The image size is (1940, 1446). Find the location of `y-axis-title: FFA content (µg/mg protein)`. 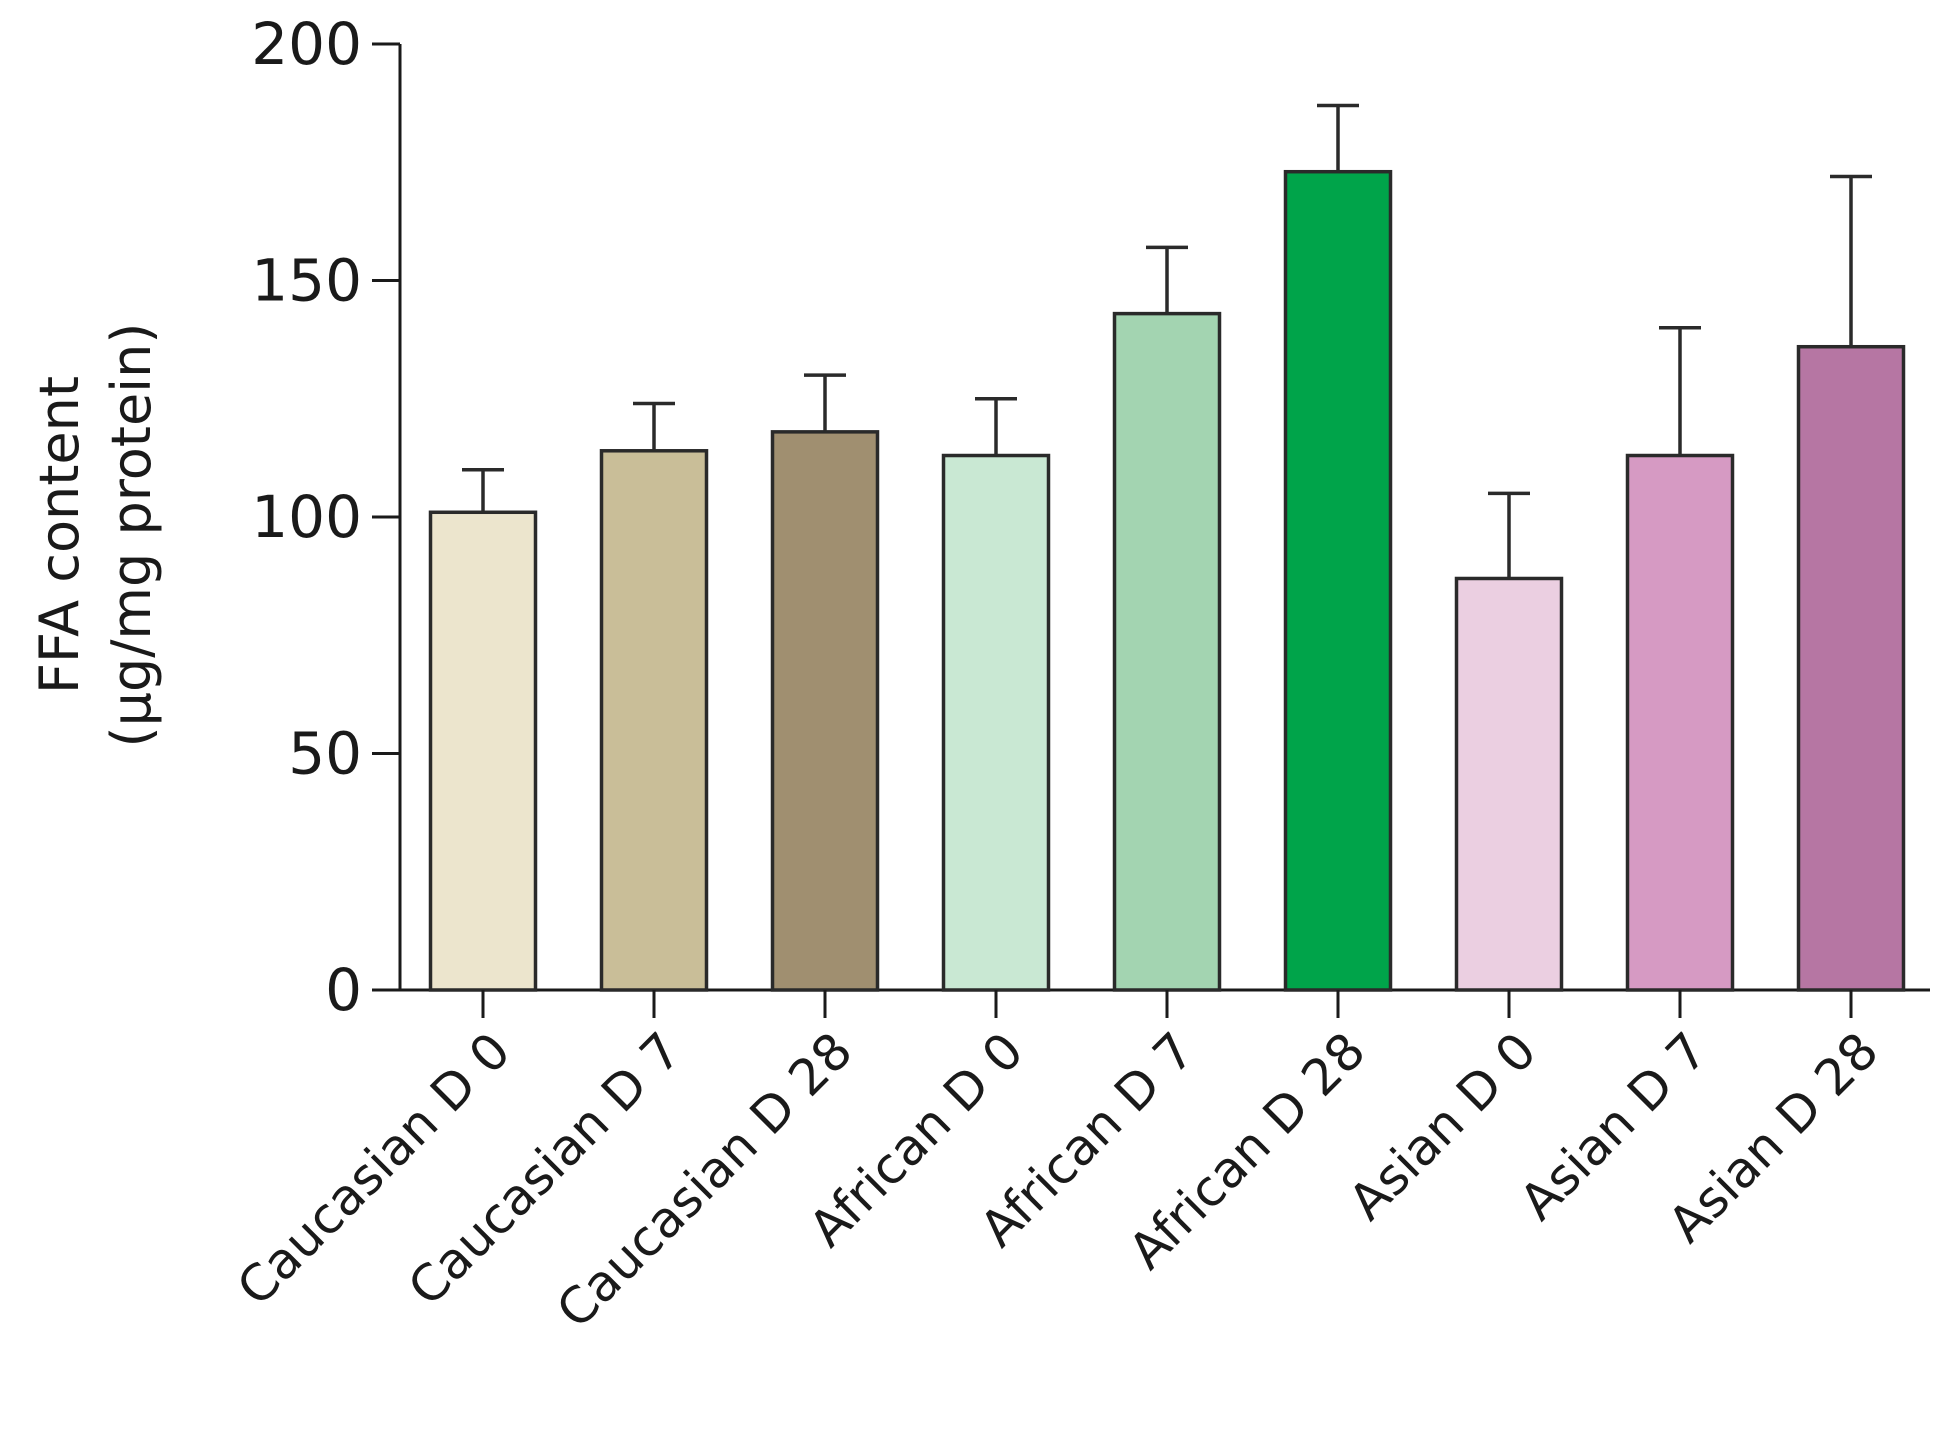

y-axis-title: FFA content (µg/mg protein) is located at coordinates (95, 535).